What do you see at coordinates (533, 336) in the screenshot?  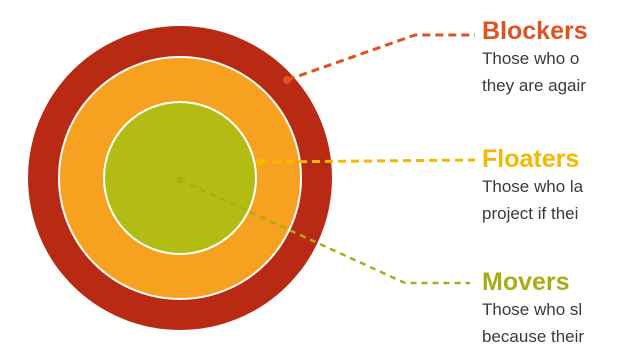 I see `movers-description-line-2: because their` at bounding box center [533, 336].